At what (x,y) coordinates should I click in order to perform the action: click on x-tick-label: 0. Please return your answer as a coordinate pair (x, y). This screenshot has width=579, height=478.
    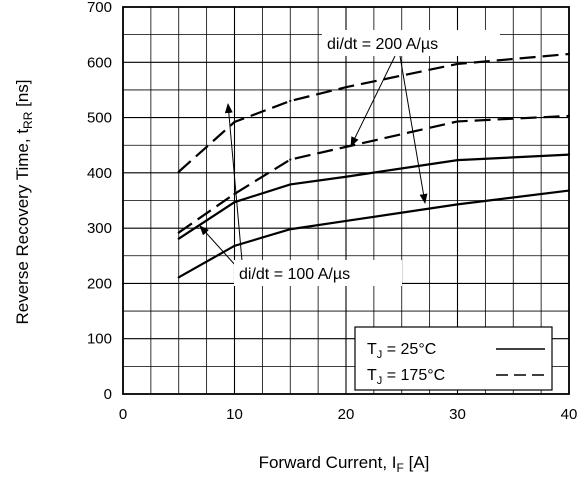
    Looking at the image, I should click on (123, 414).